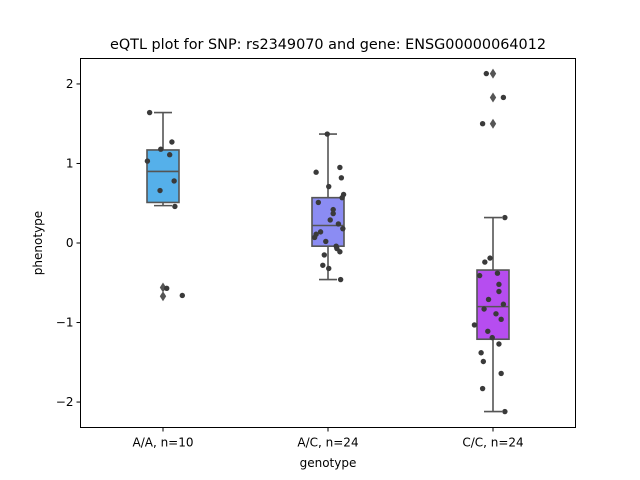 The height and width of the screenshot is (480, 640). I want to click on y-tick-label: −2, so click(65, 402).